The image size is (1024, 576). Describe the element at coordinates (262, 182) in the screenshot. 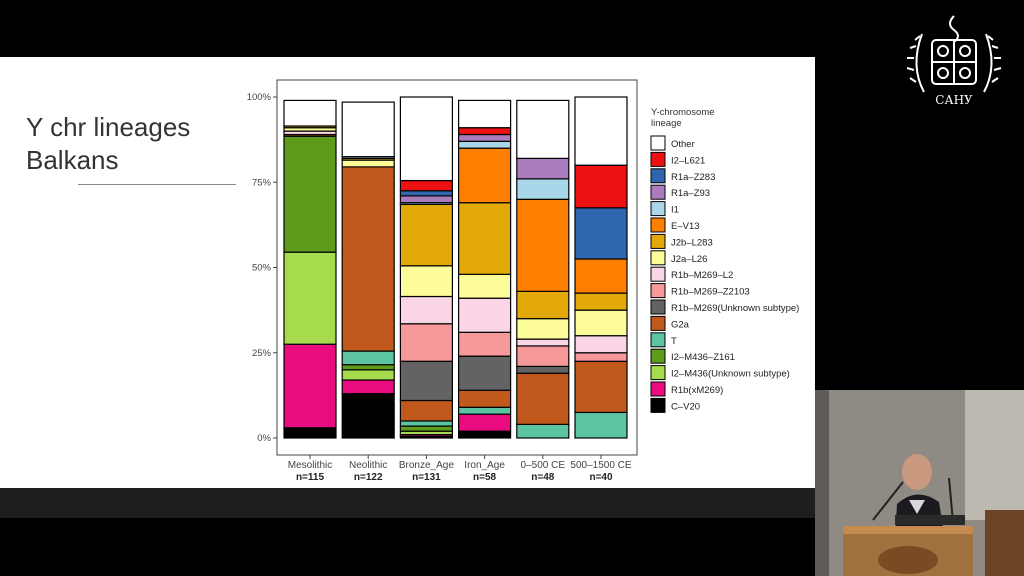

I see `y-tick-label: 75%` at that location.